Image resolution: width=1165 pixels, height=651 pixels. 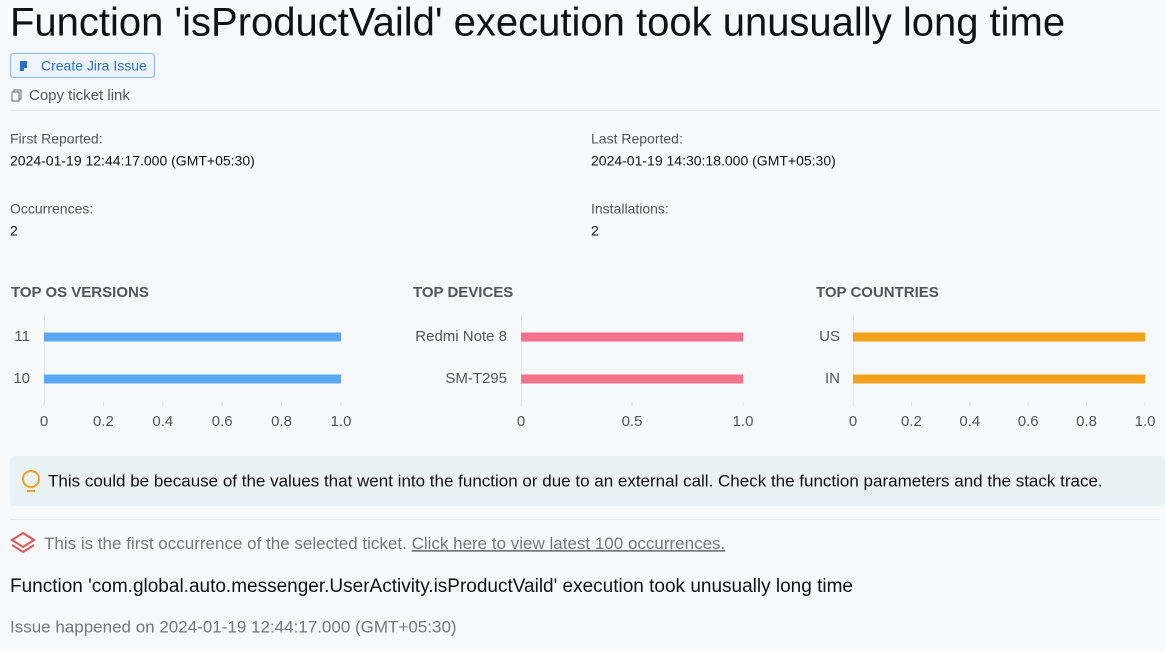 I want to click on category-label: IN, so click(x=832, y=378).